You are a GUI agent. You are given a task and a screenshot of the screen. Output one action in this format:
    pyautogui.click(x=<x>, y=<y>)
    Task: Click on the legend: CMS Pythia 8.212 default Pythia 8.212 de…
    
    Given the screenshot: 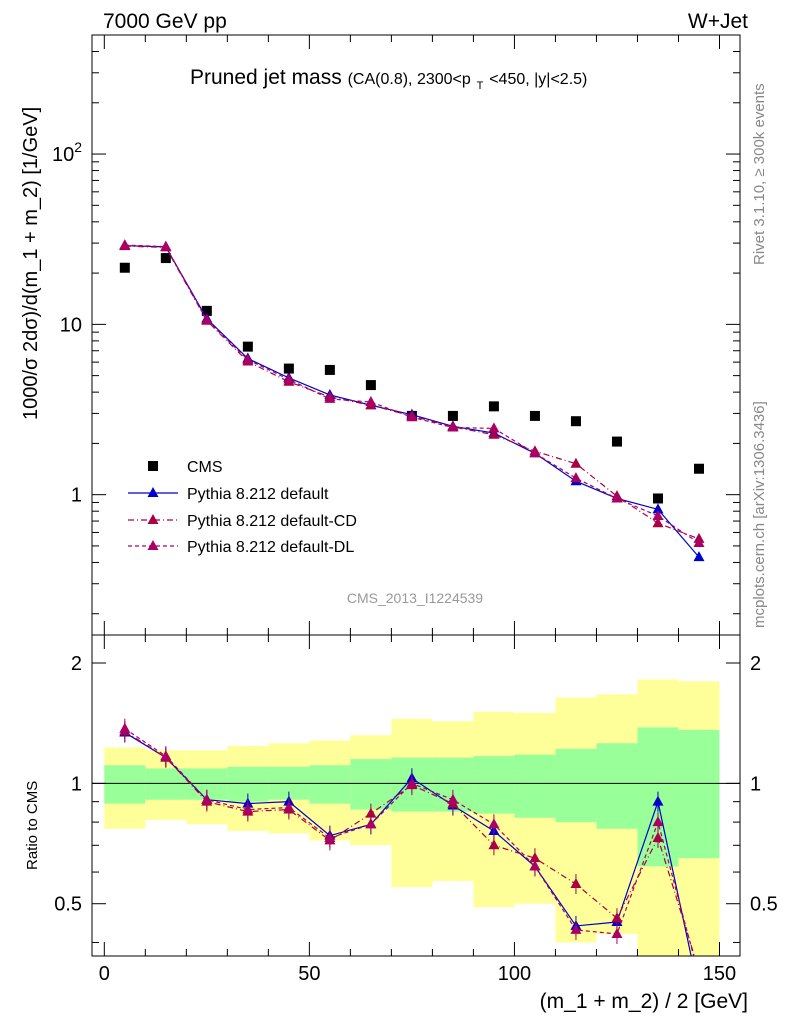 What is the action you would take?
    pyautogui.click(x=242, y=507)
    